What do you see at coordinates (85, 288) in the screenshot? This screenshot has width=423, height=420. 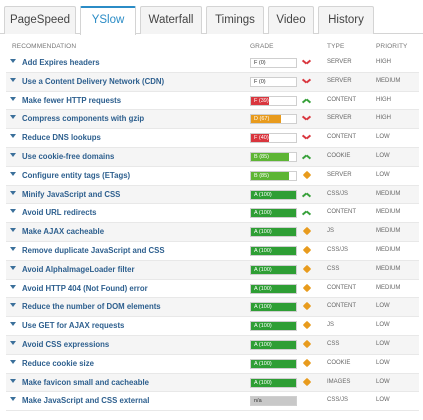 I see `recommendation-name: Avoid HTTP 404 (Not Found) error` at bounding box center [85, 288].